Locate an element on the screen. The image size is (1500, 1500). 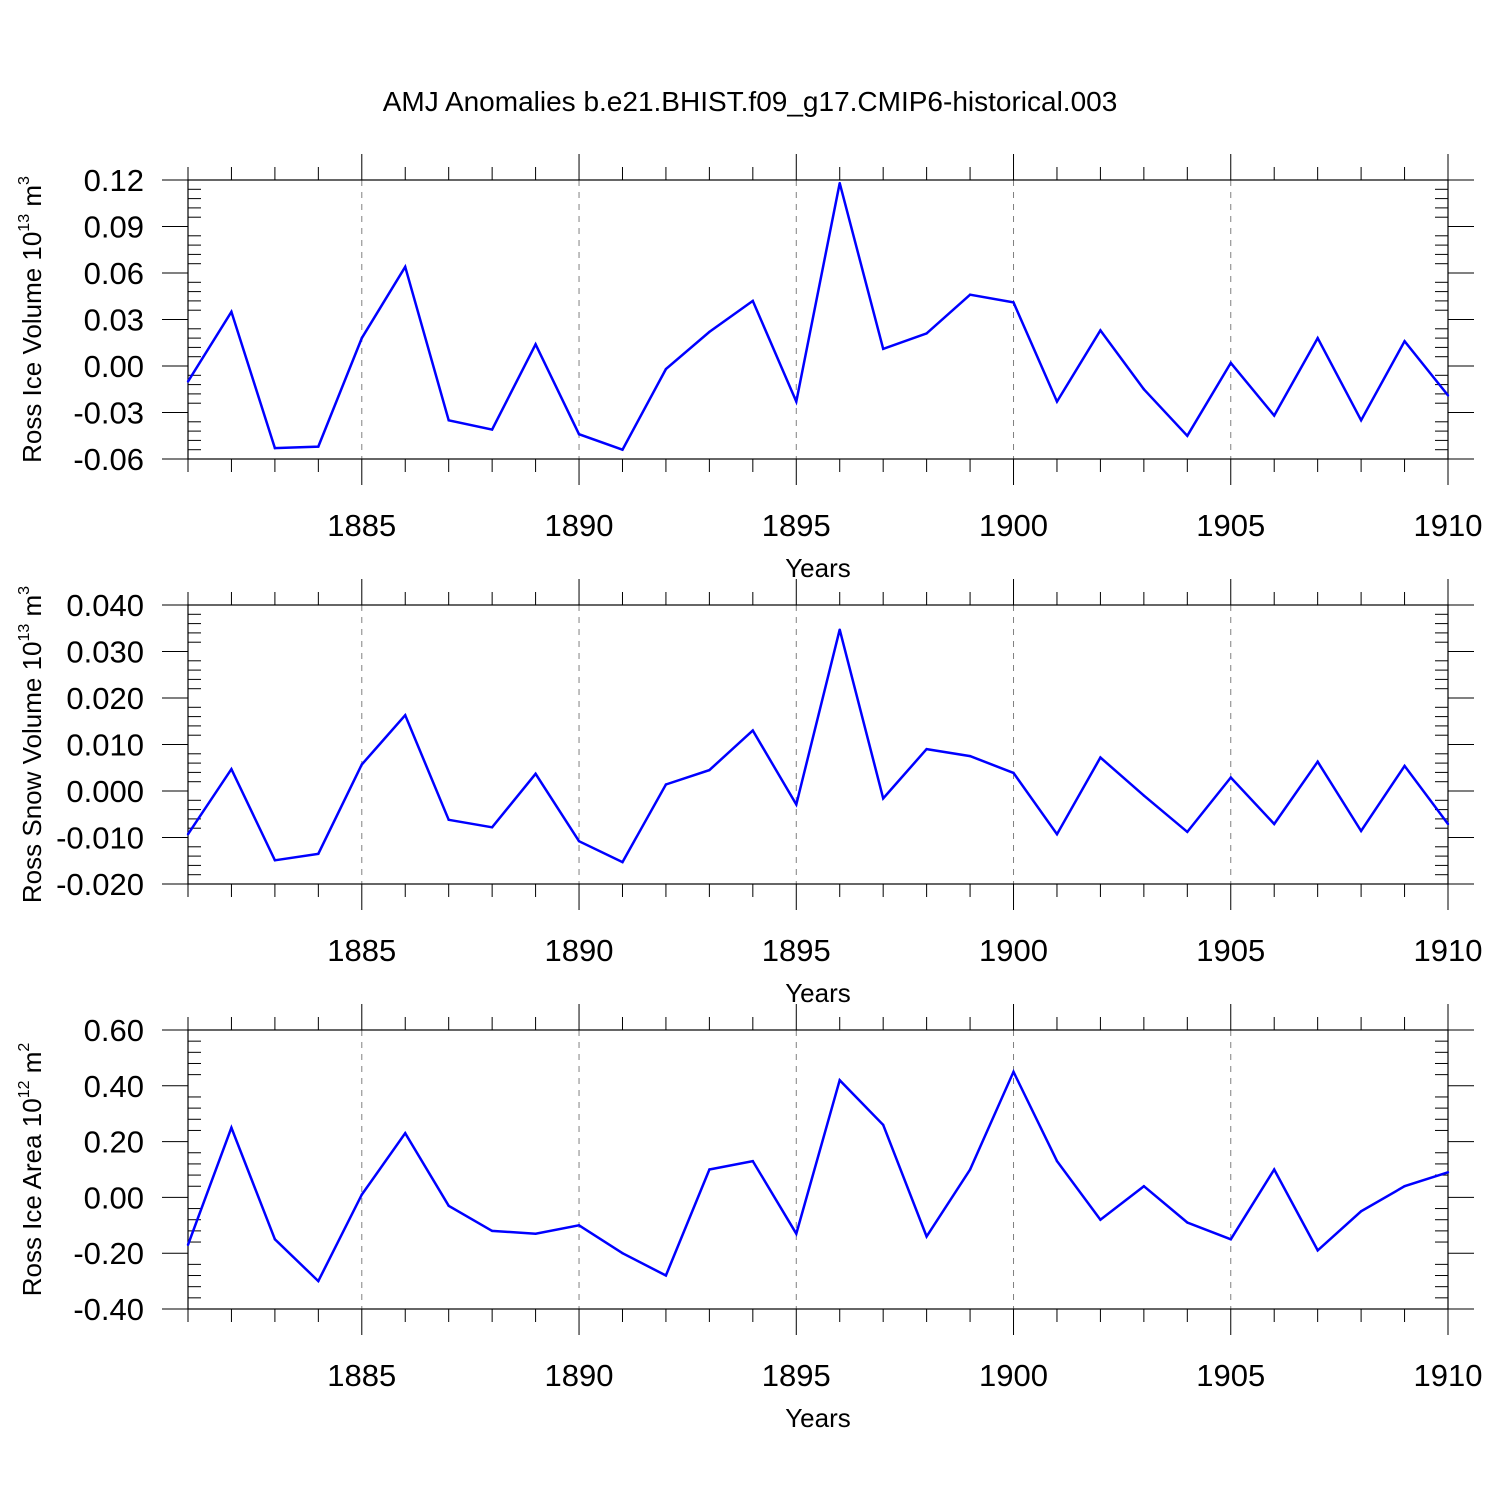
x-tick-label: 1900 is located at coordinates (1013, 950).